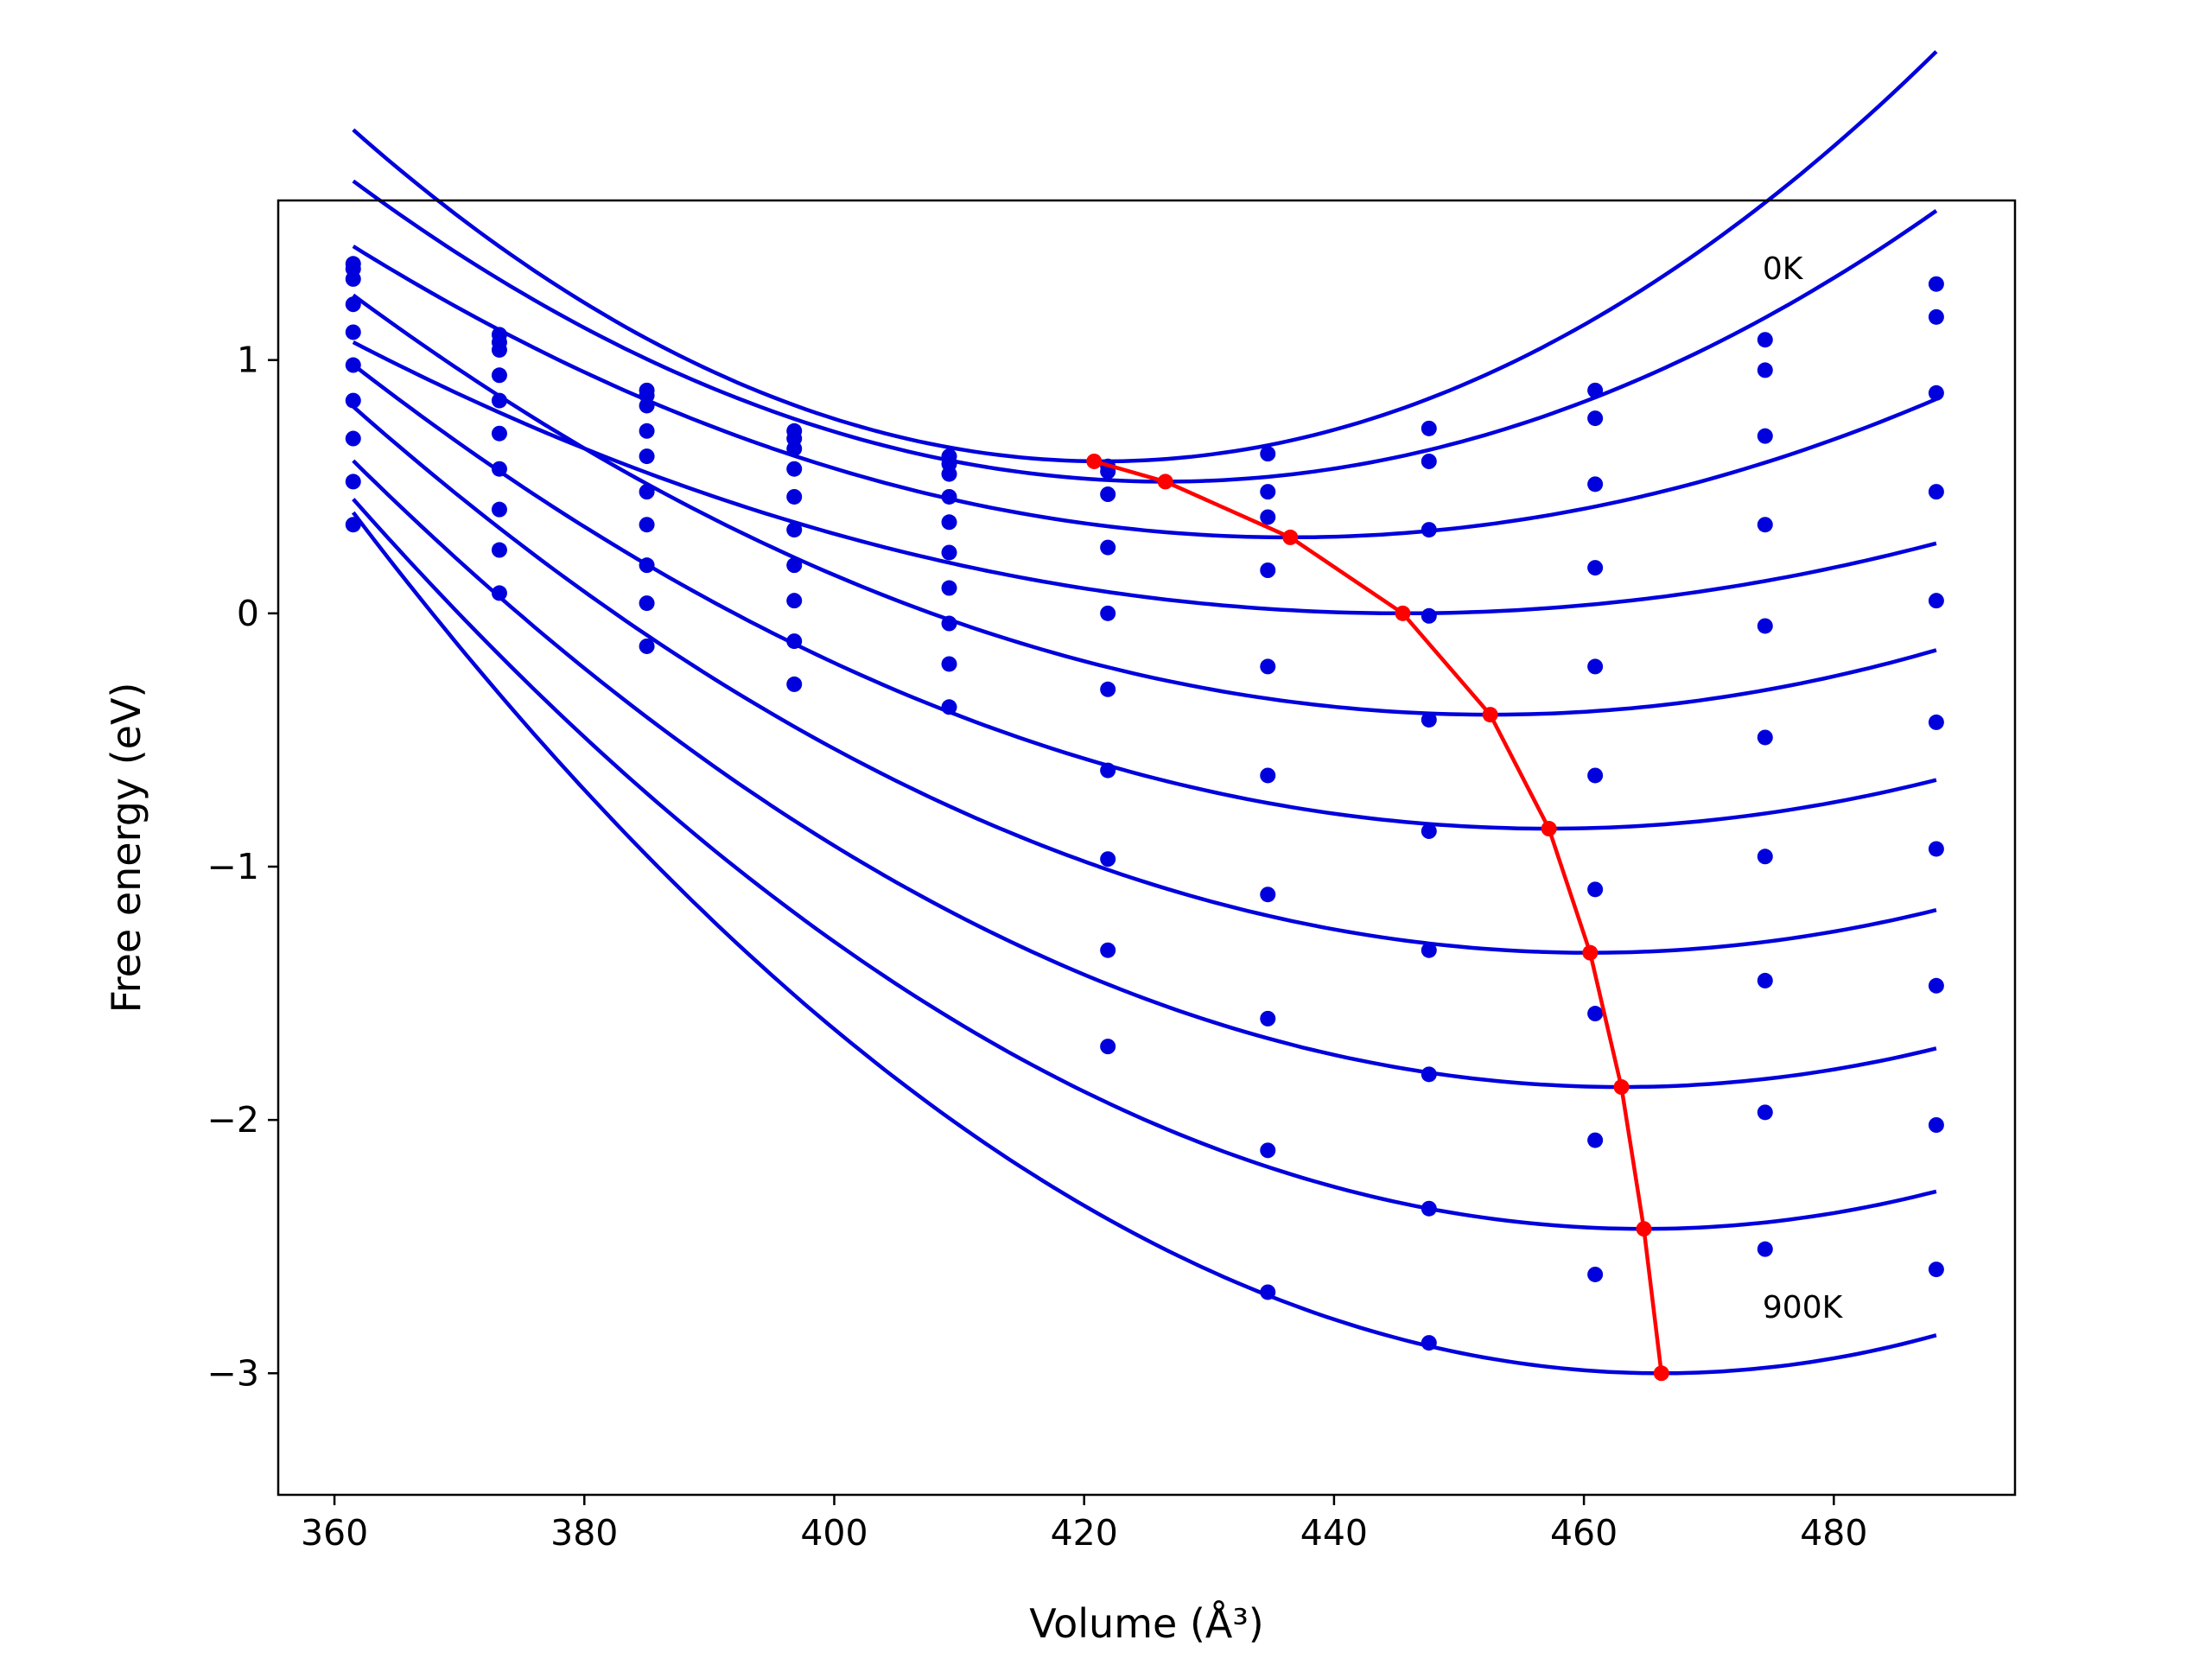  What do you see at coordinates (242, 867) in the screenshot?
I see `y-axis-ticks: −3 −2 −1 0 1` at bounding box center [242, 867].